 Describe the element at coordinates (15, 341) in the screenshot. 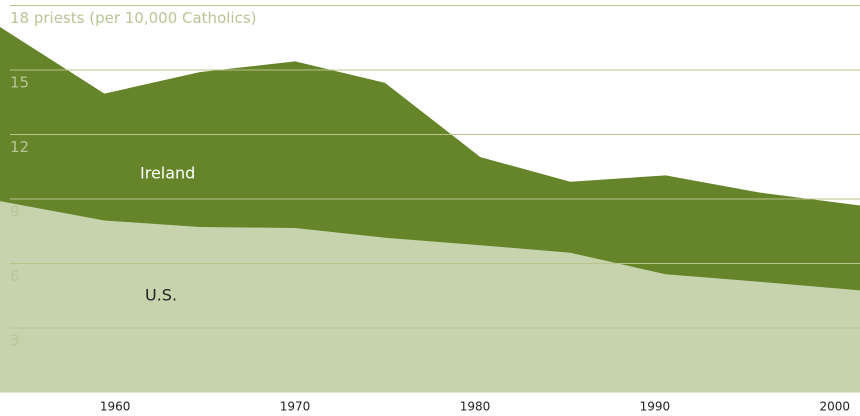

I see `y-tick-label: 3` at that location.